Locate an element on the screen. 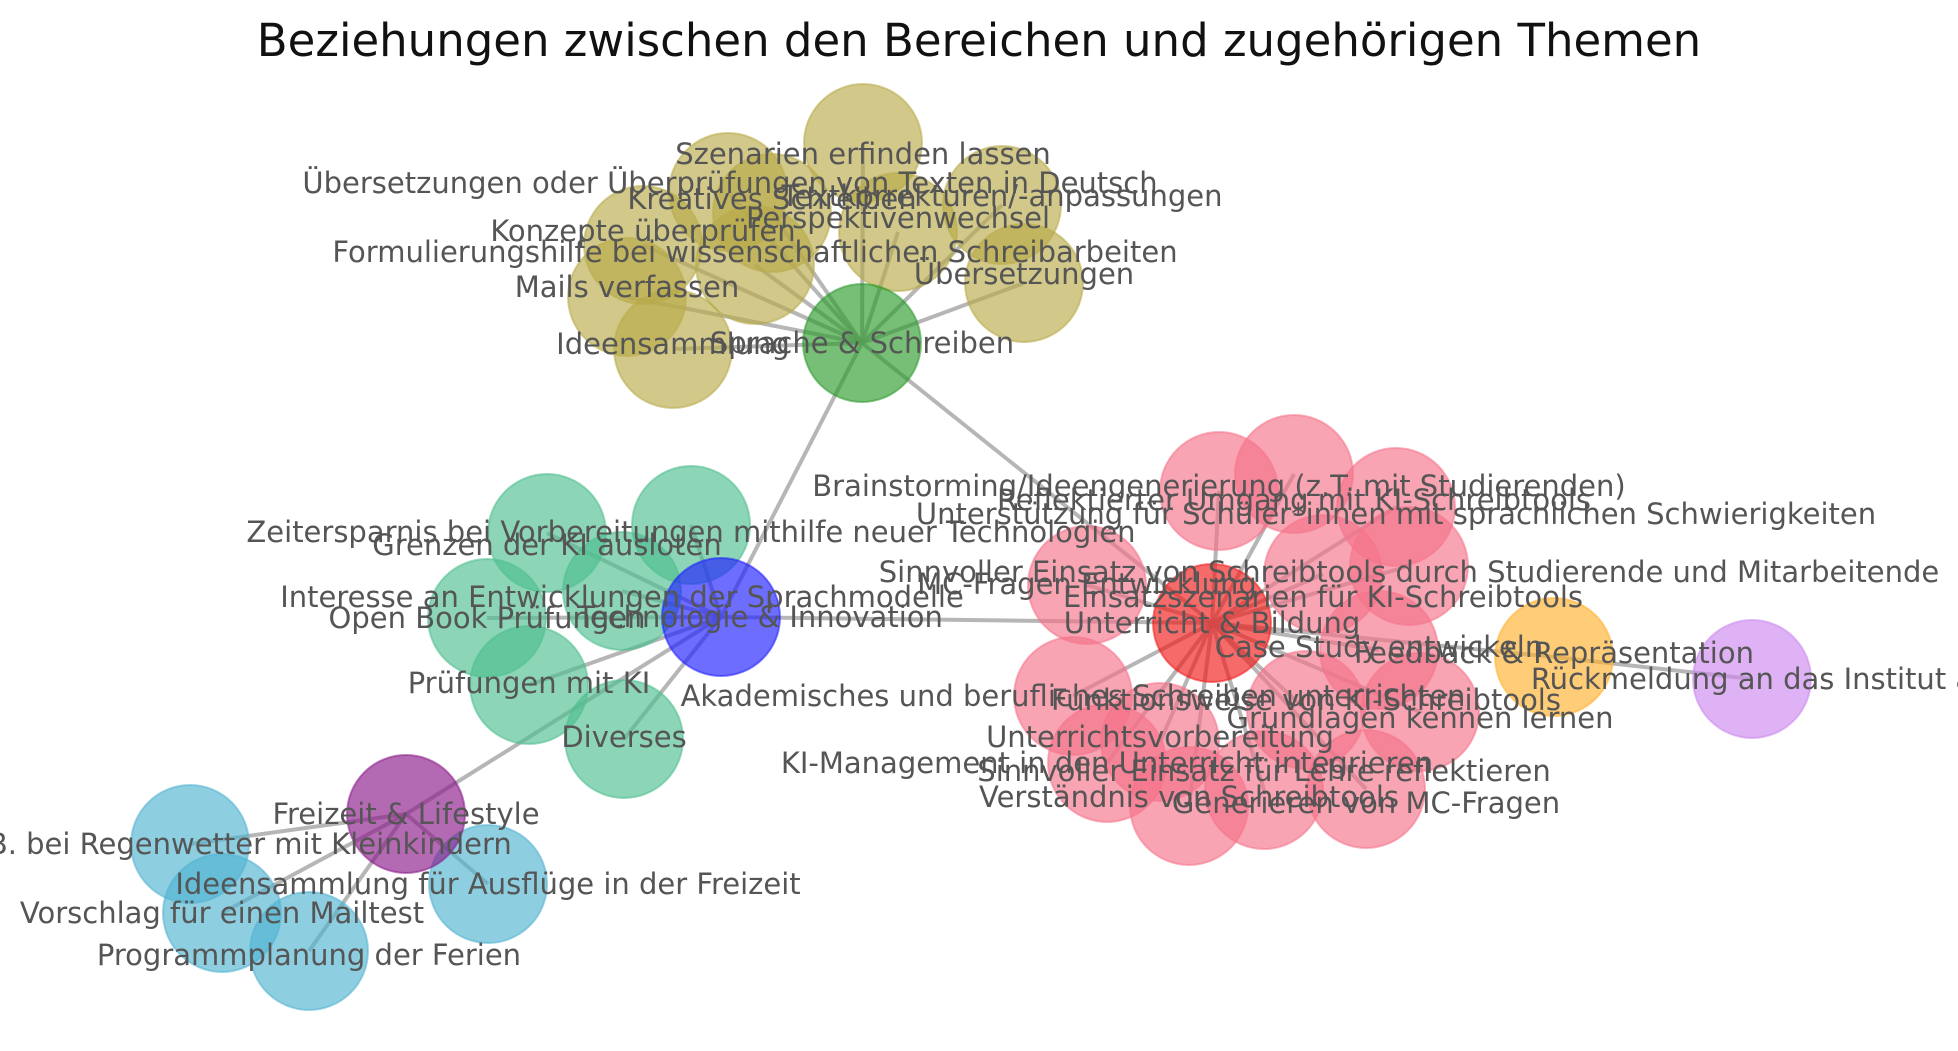 This screenshot has width=1958, height=1051. topic-label-f1: Rückmeldung an das Institut a is located at coordinates (1744, 679).